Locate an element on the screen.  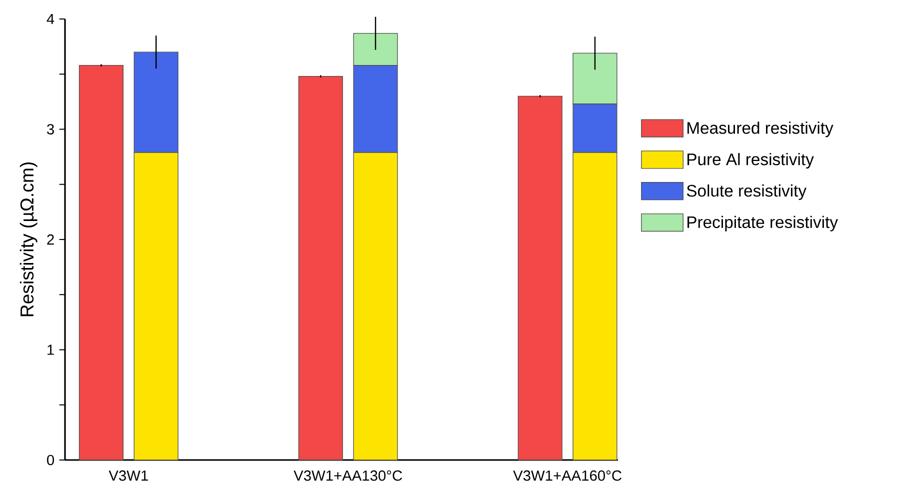
legend-label: Solute resistivity is located at coordinates (746, 192).